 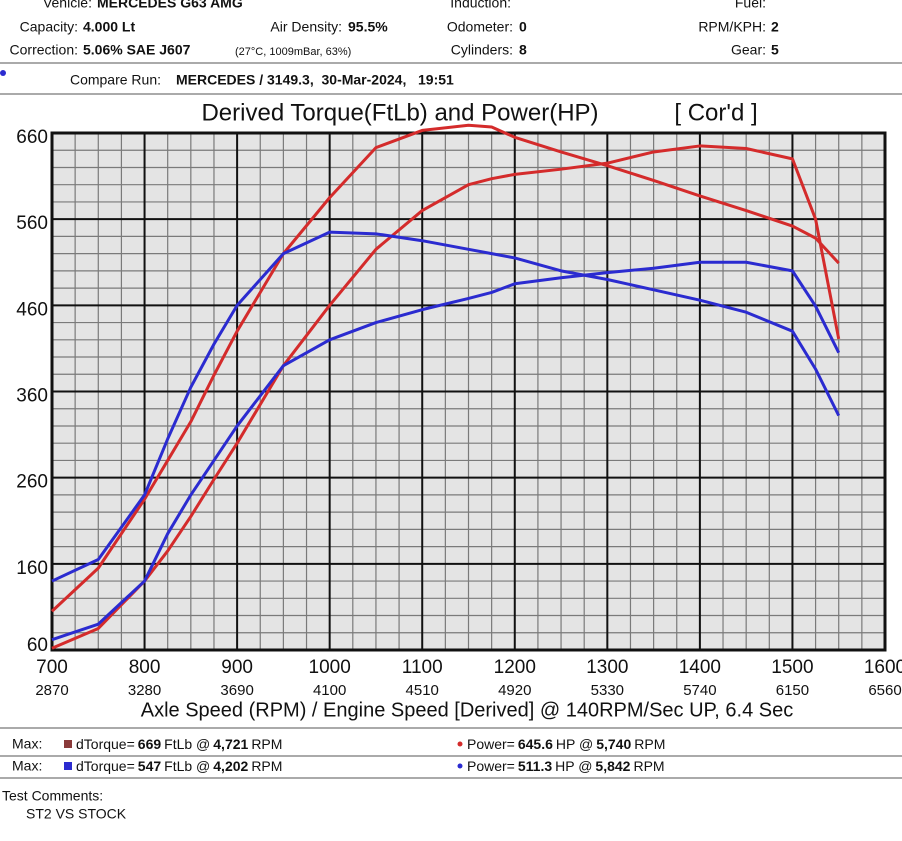 What do you see at coordinates (170, 5) in the screenshot?
I see `vehicle: MERCEDES G63 AMG` at bounding box center [170, 5].